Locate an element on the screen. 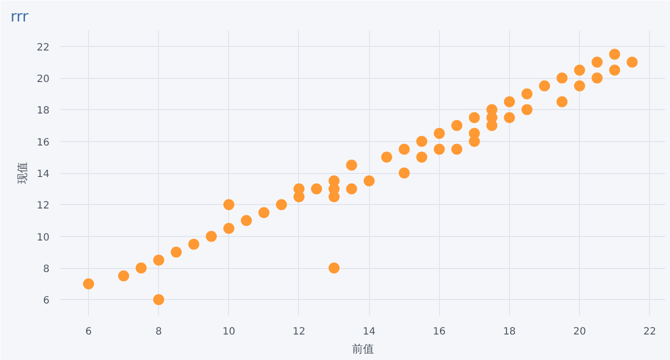 The height and width of the screenshot is (360, 670). y-tick-label: 12 is located at coordinates (43, 206).